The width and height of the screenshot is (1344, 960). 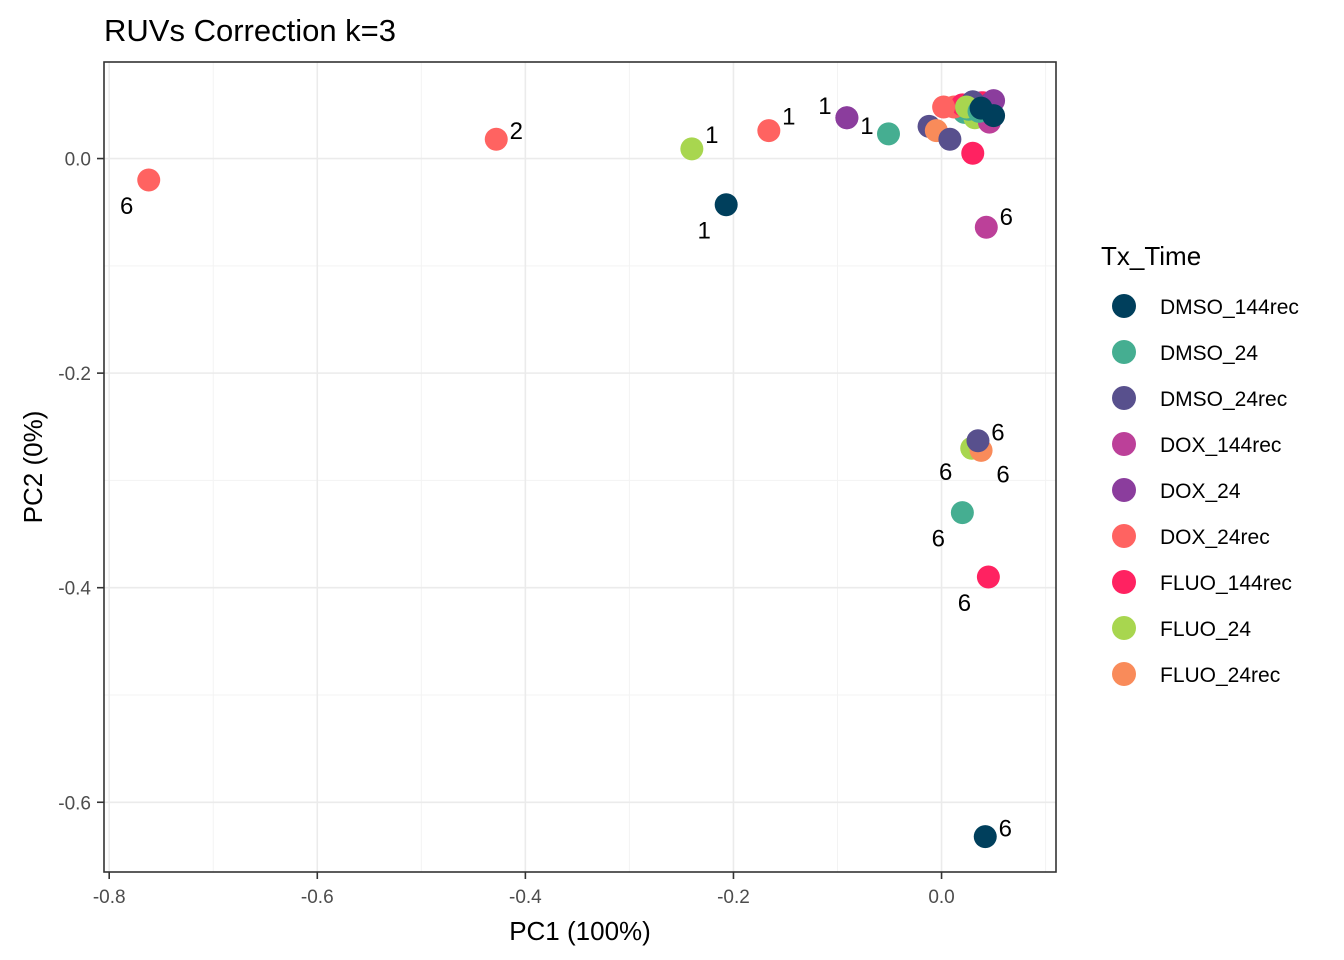 I want to click on legend-label: DOX_24rec, so click(x=1215, y=537).